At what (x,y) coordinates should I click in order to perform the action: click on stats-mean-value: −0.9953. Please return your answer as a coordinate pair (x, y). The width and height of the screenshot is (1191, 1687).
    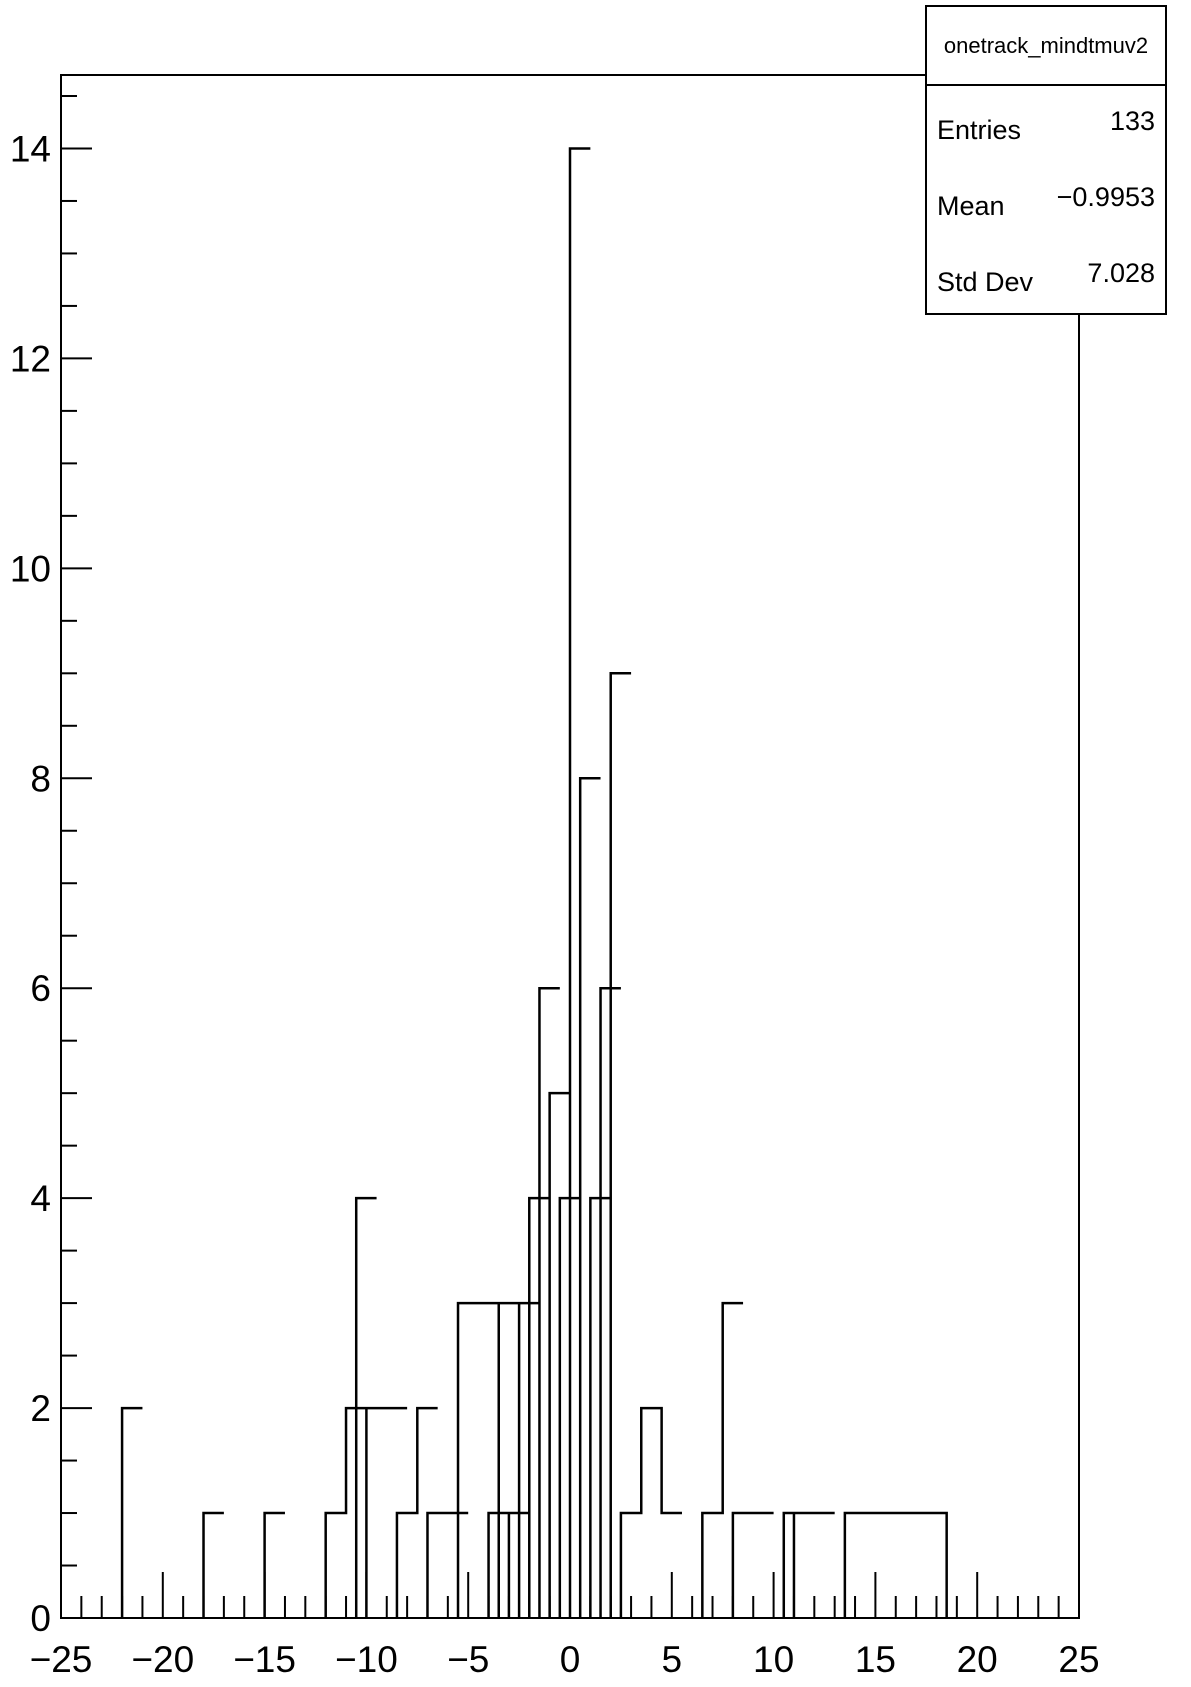
    Looking at the image, I should click on (1105, 196).